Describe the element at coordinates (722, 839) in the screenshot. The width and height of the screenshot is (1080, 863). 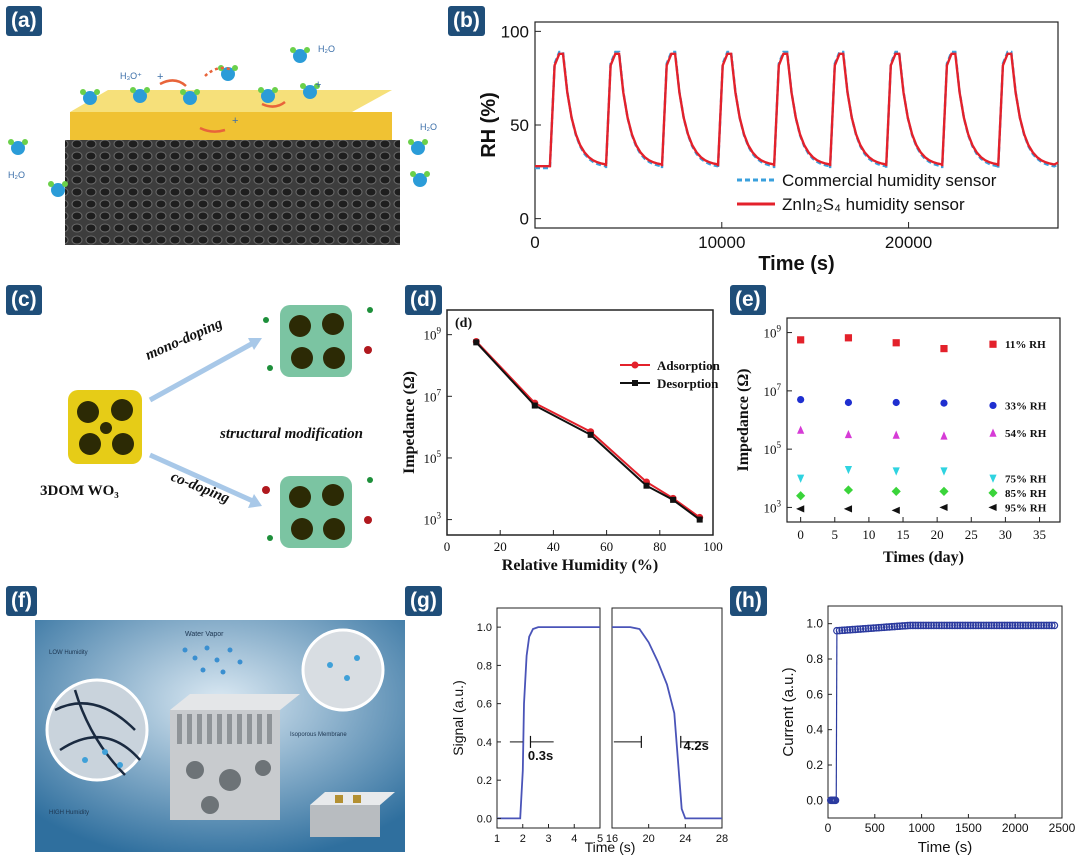
I see `x-tick-label: 28` at that location.